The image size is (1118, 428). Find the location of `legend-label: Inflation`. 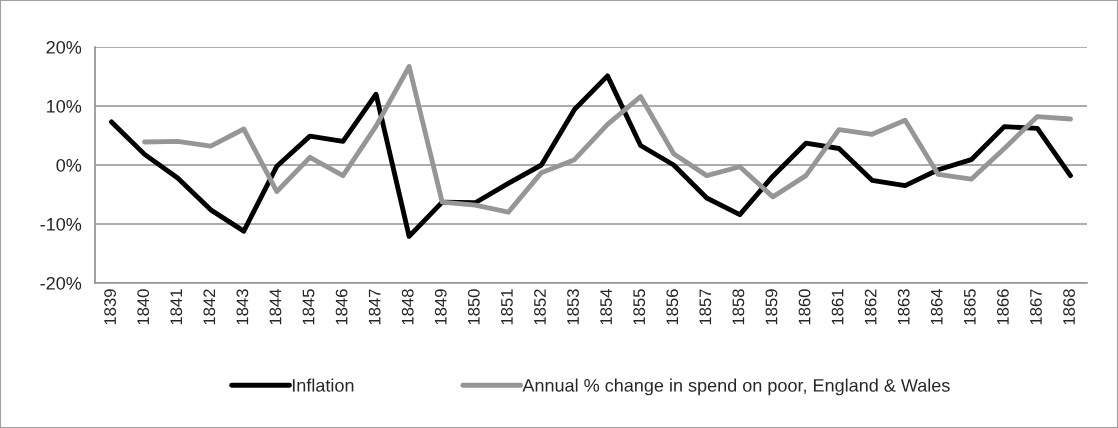

legend-label: Inflation is located at coordinates (323, 385).